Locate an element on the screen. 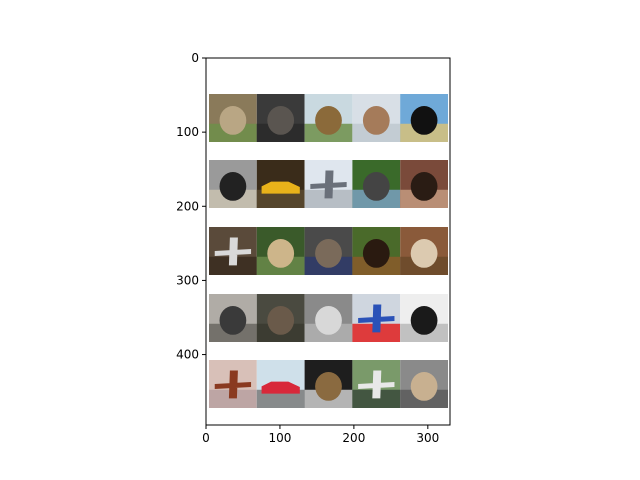 The height and width of the screenshot is (480, 640). y-axis: 0 100 200 300 400 is located at coordinates (191, 206).